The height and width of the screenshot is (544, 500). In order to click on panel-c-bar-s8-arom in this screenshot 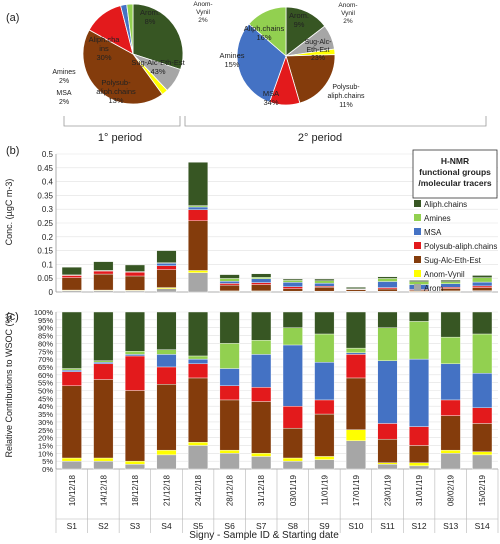, I will do `click(292, 465)`.